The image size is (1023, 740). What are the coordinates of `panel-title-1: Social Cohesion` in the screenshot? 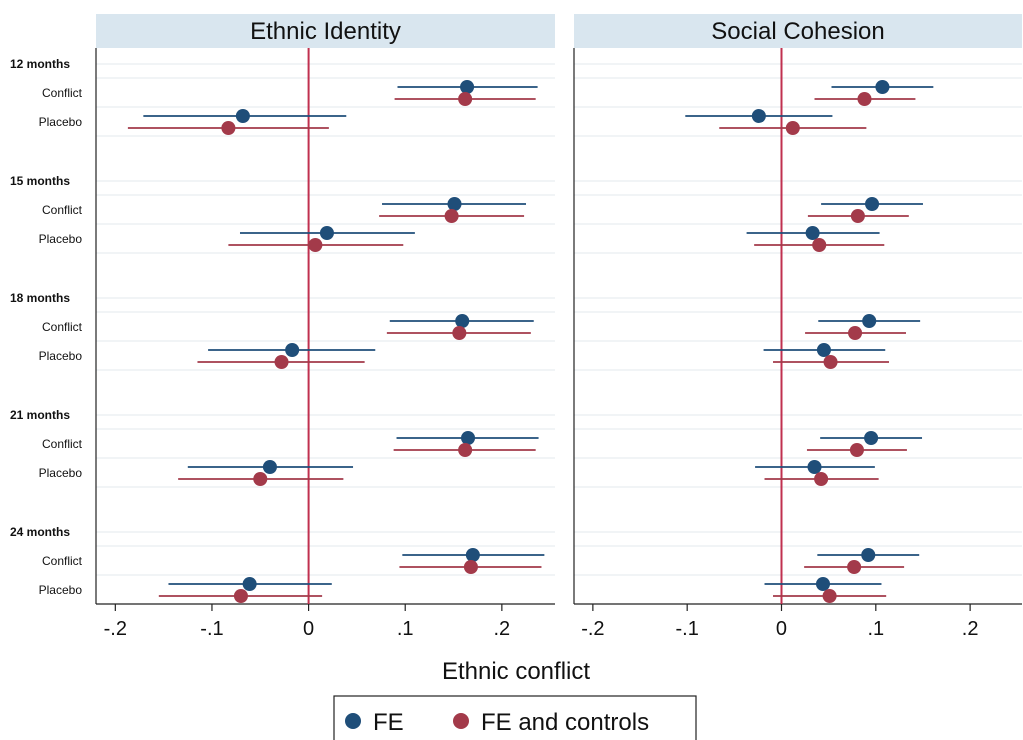 It's located at (797, 31).